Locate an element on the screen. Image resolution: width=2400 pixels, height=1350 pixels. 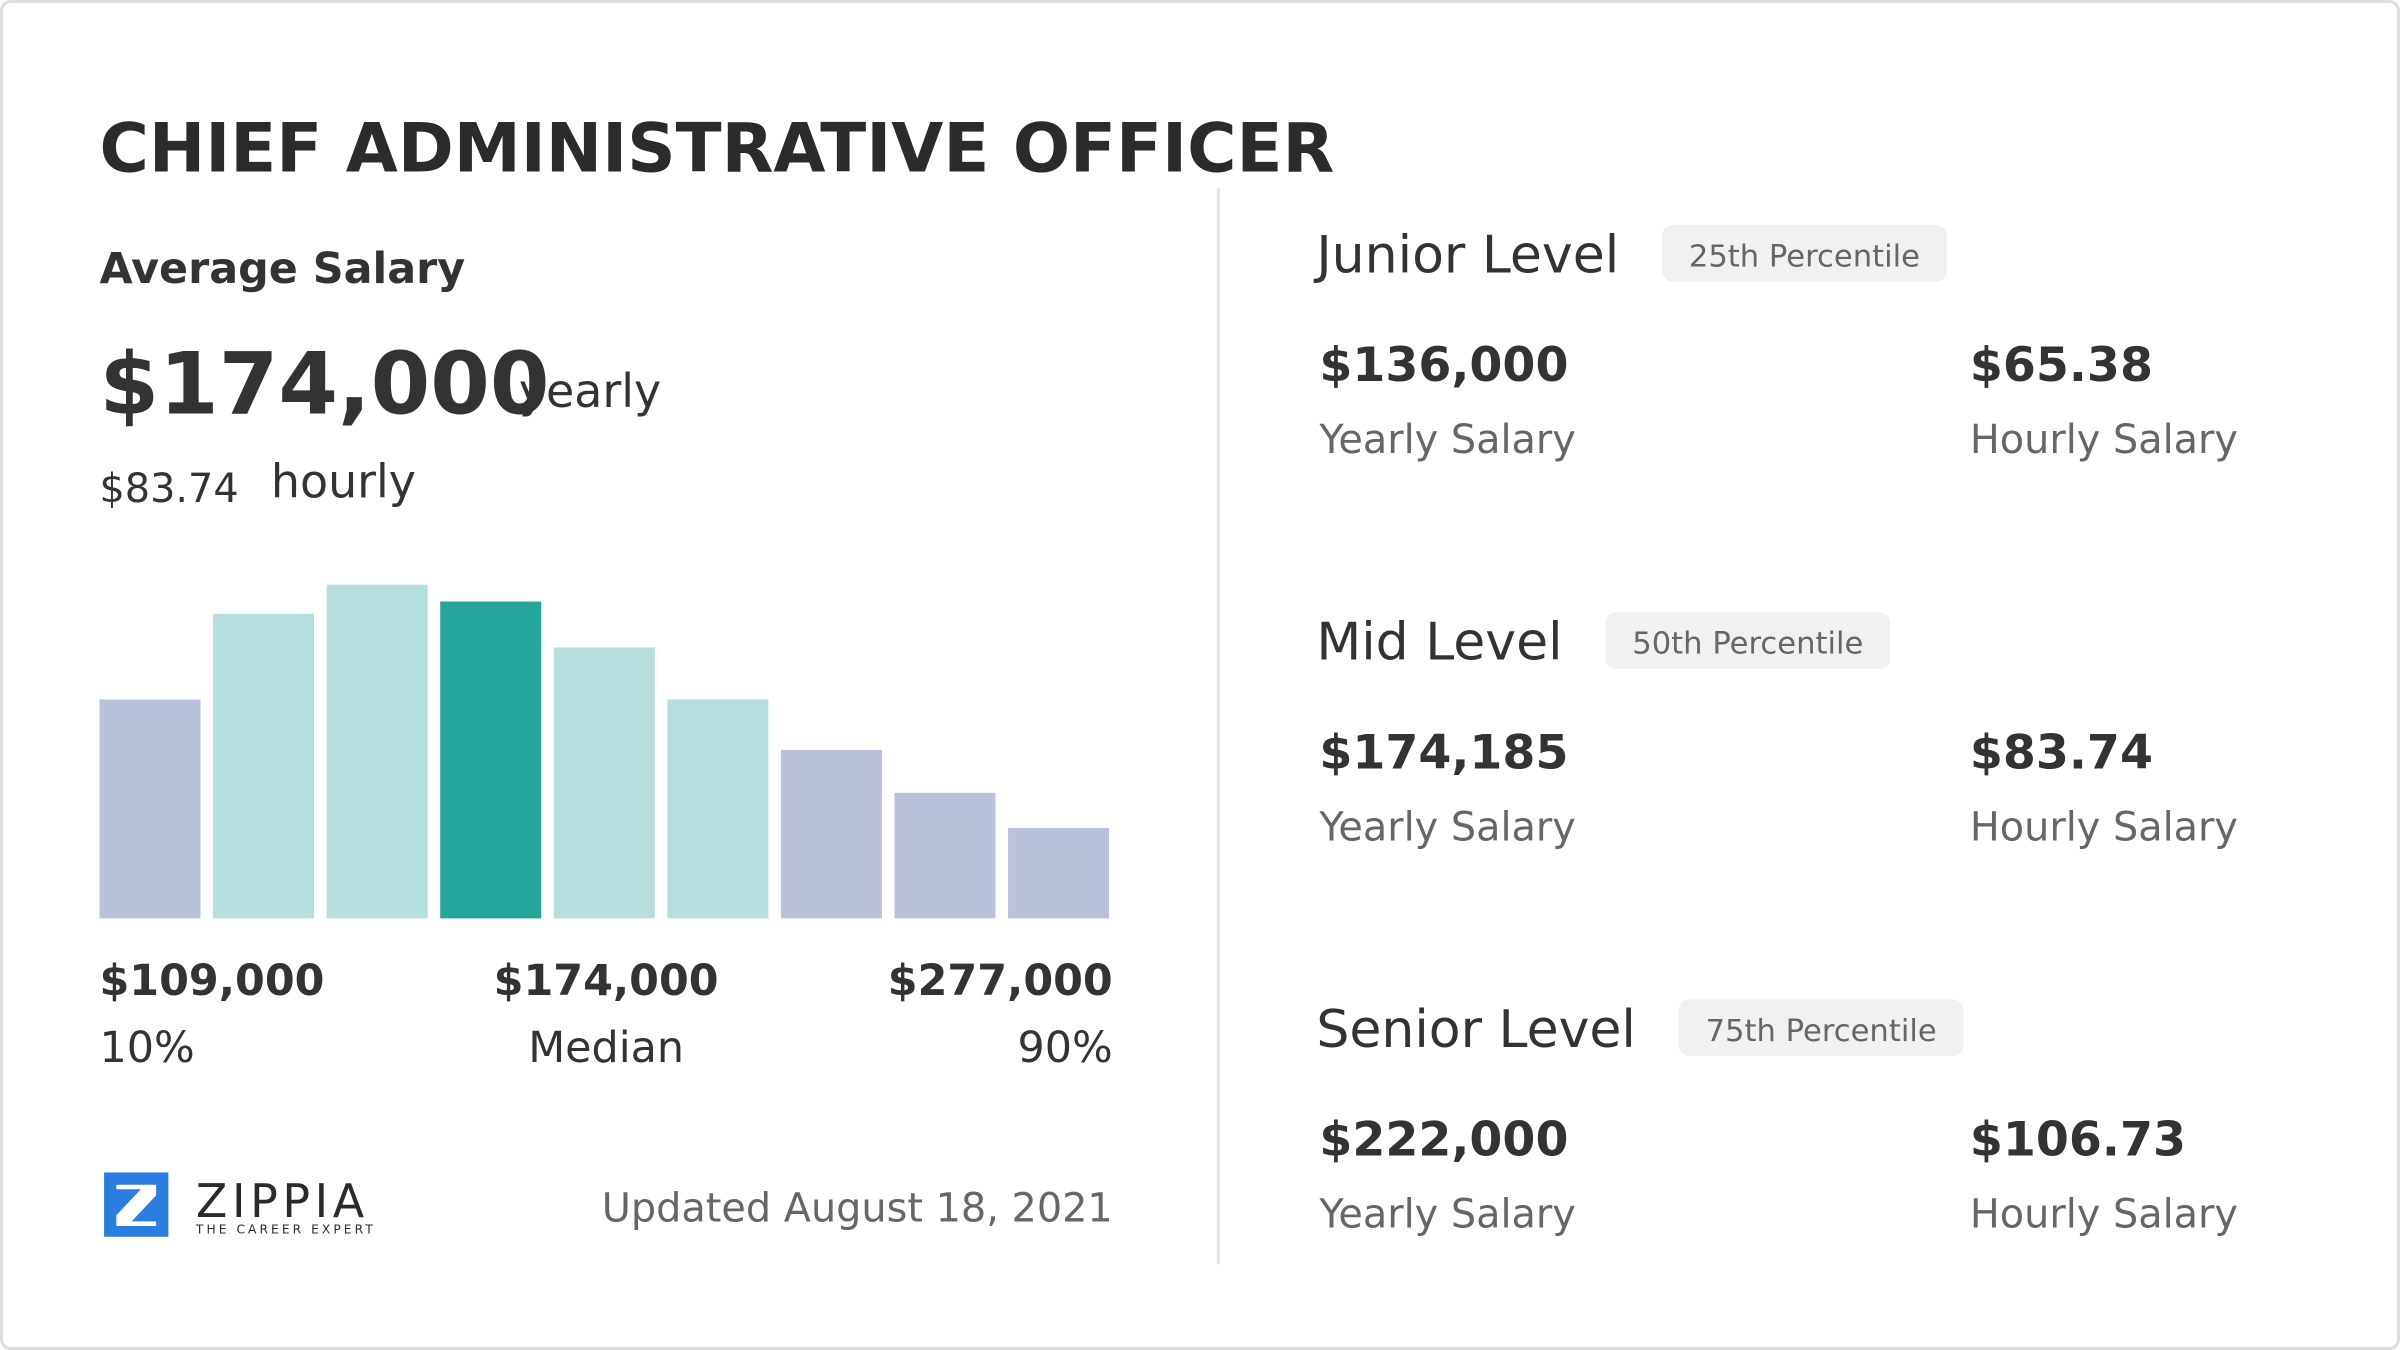
hourly-unit: hourly is located at coordinates (343, 481).